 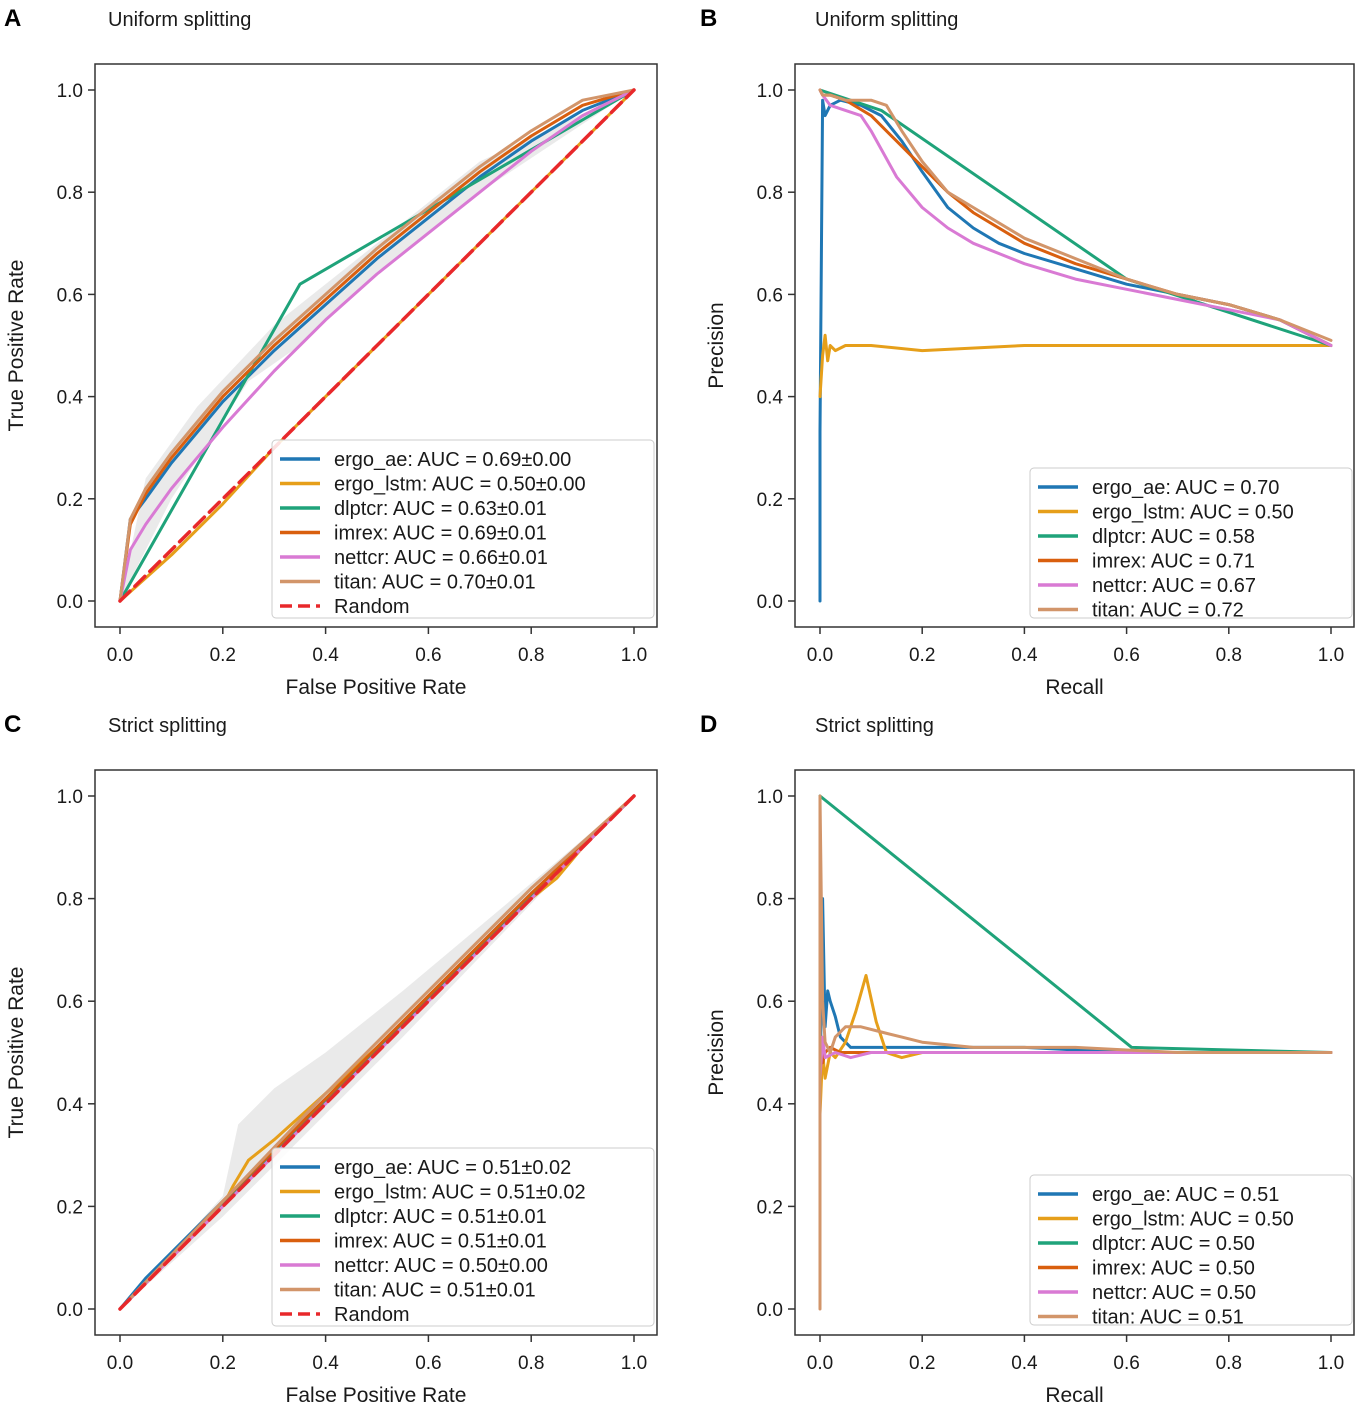 What do you see at coordinates (1185, 1195) in the screenshot?
I see `legend-label-ergo_ae: ergo_ae: AUC = 0.51` at bounding box center [1185, 1195].